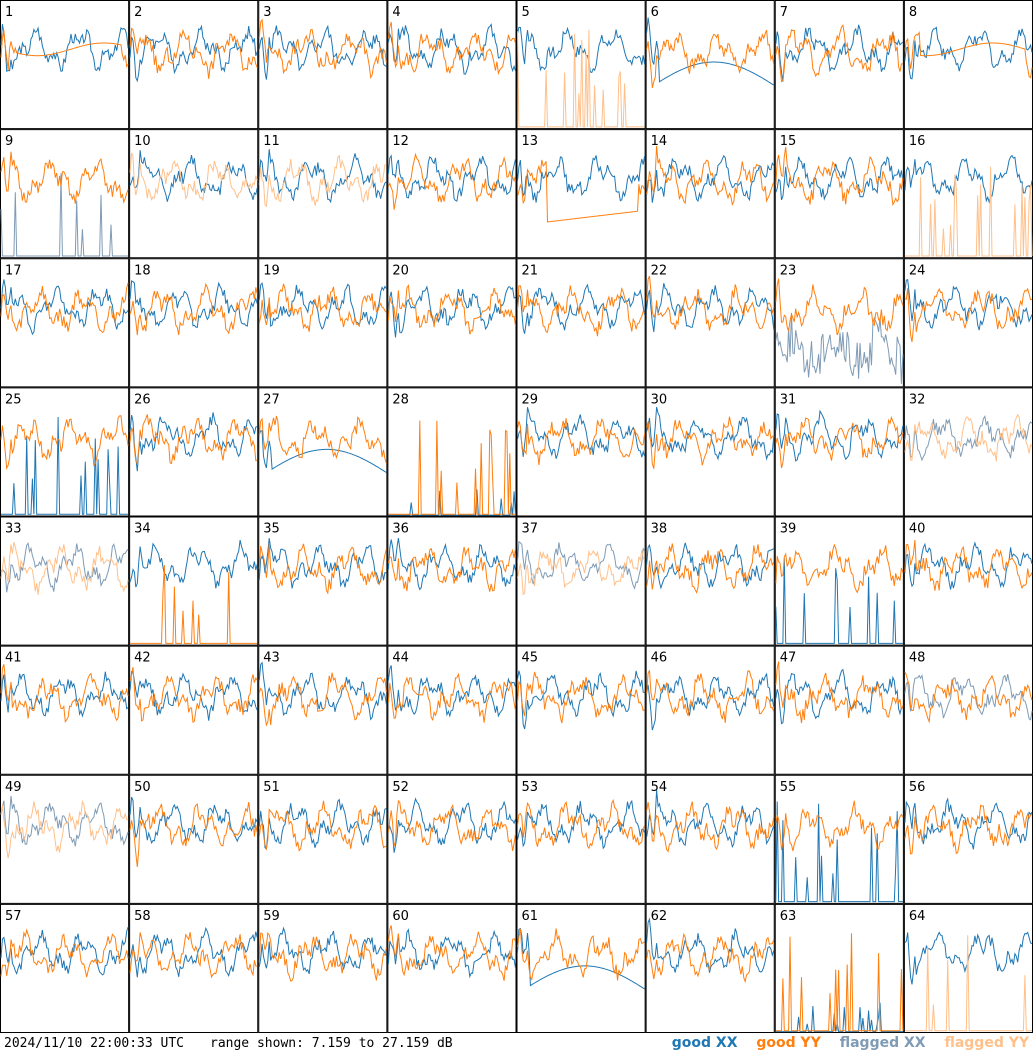 The height and width of the screenshot is (1053, 1033). Describe the element at coordinates (581, 65) in the screenshot. I see `panel-5: 5` at that location.